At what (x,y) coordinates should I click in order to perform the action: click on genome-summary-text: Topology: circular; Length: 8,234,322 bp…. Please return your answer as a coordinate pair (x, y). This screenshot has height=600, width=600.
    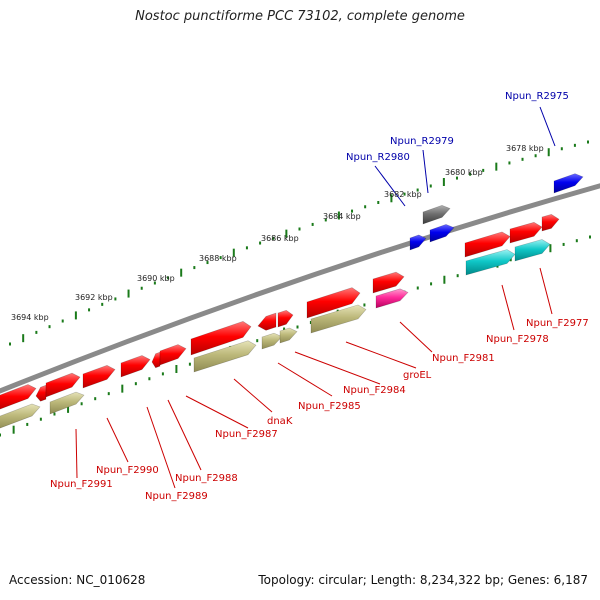
    Looking at the image, I should click on (423, 580).